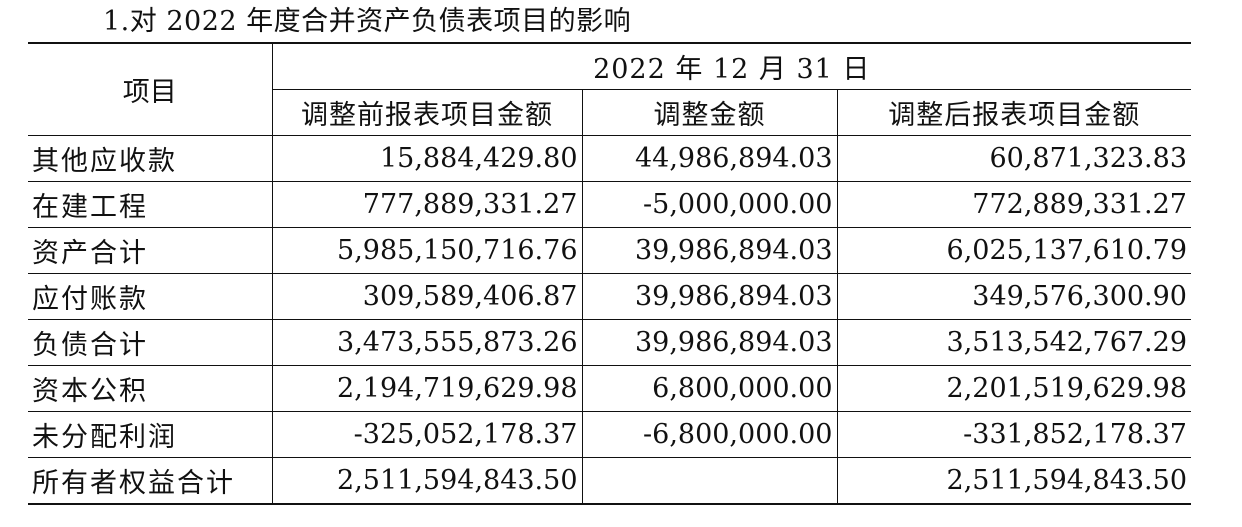 This screenshot has width=1242, height=527. What do you see at coordinates (1014, 204) in the screenshot?
I see `row-after: 772,889,331.27` at bounding box center [1014, 204].